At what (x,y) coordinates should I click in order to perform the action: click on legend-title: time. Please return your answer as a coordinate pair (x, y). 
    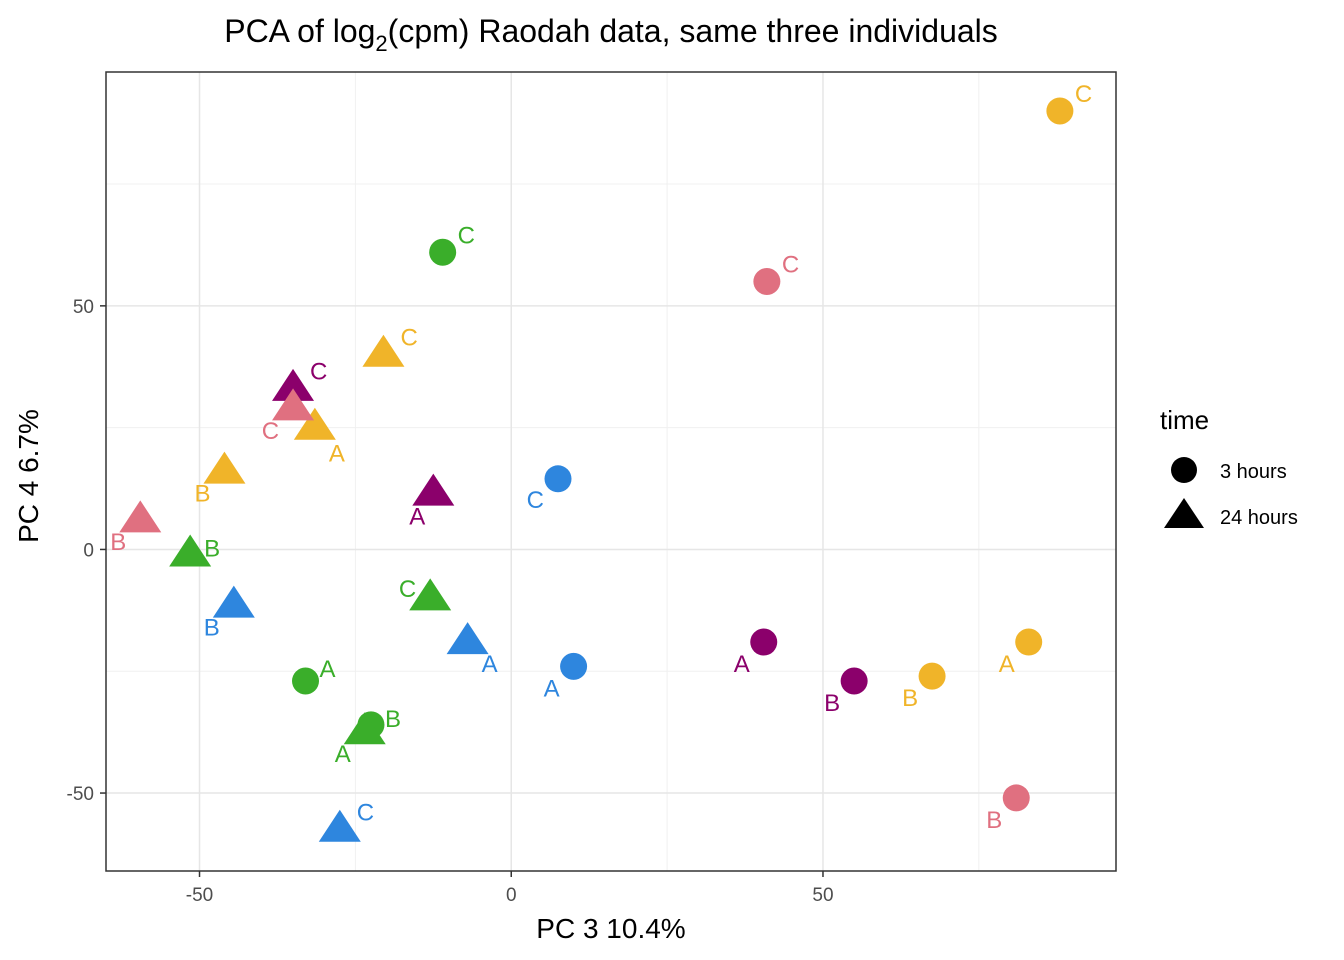
    Looking at the image, I should click on (1184, 420).